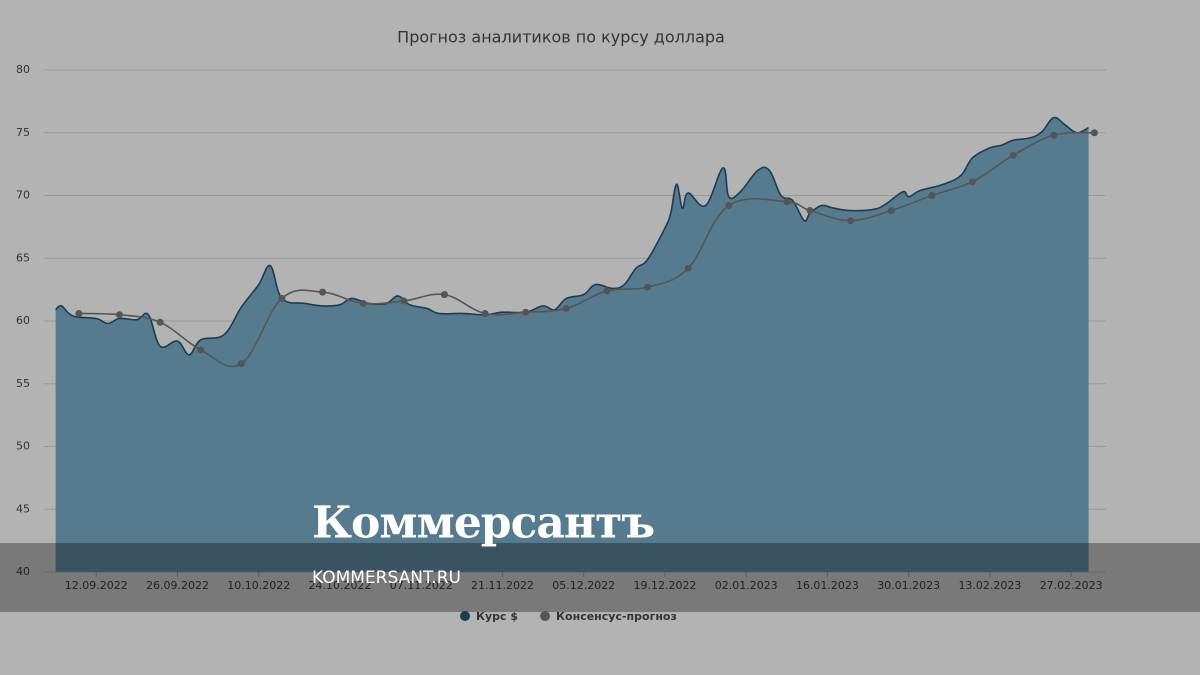  Describe the element at coordinates (1071, 585) in the screenshot. I see `x-tick-label: 27.02.2023` at that location.